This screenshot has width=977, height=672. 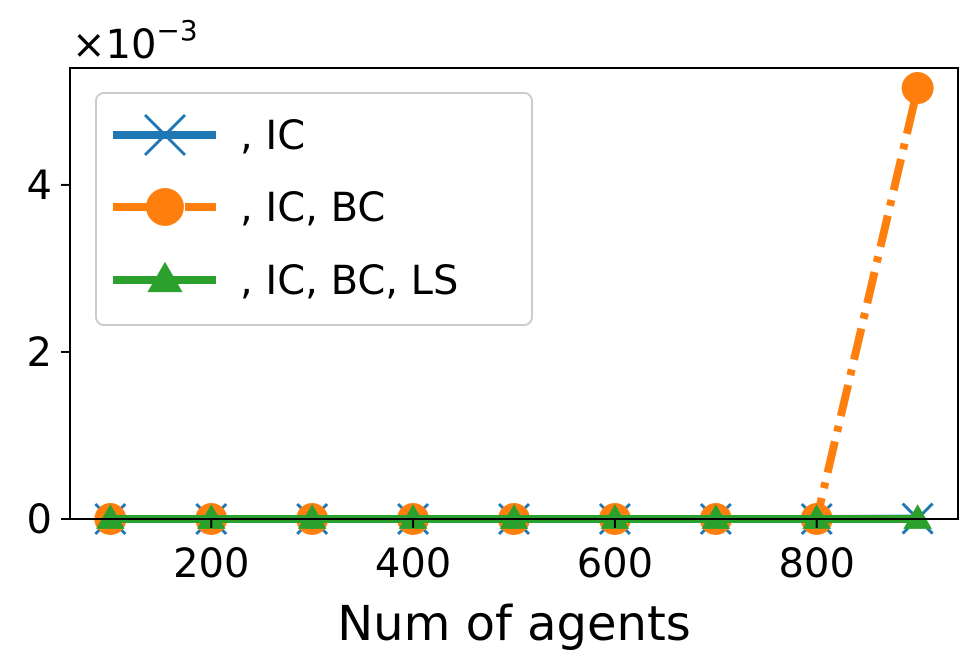 I want to click on x-tick-label-2: 600, so click(x=615, y=564).